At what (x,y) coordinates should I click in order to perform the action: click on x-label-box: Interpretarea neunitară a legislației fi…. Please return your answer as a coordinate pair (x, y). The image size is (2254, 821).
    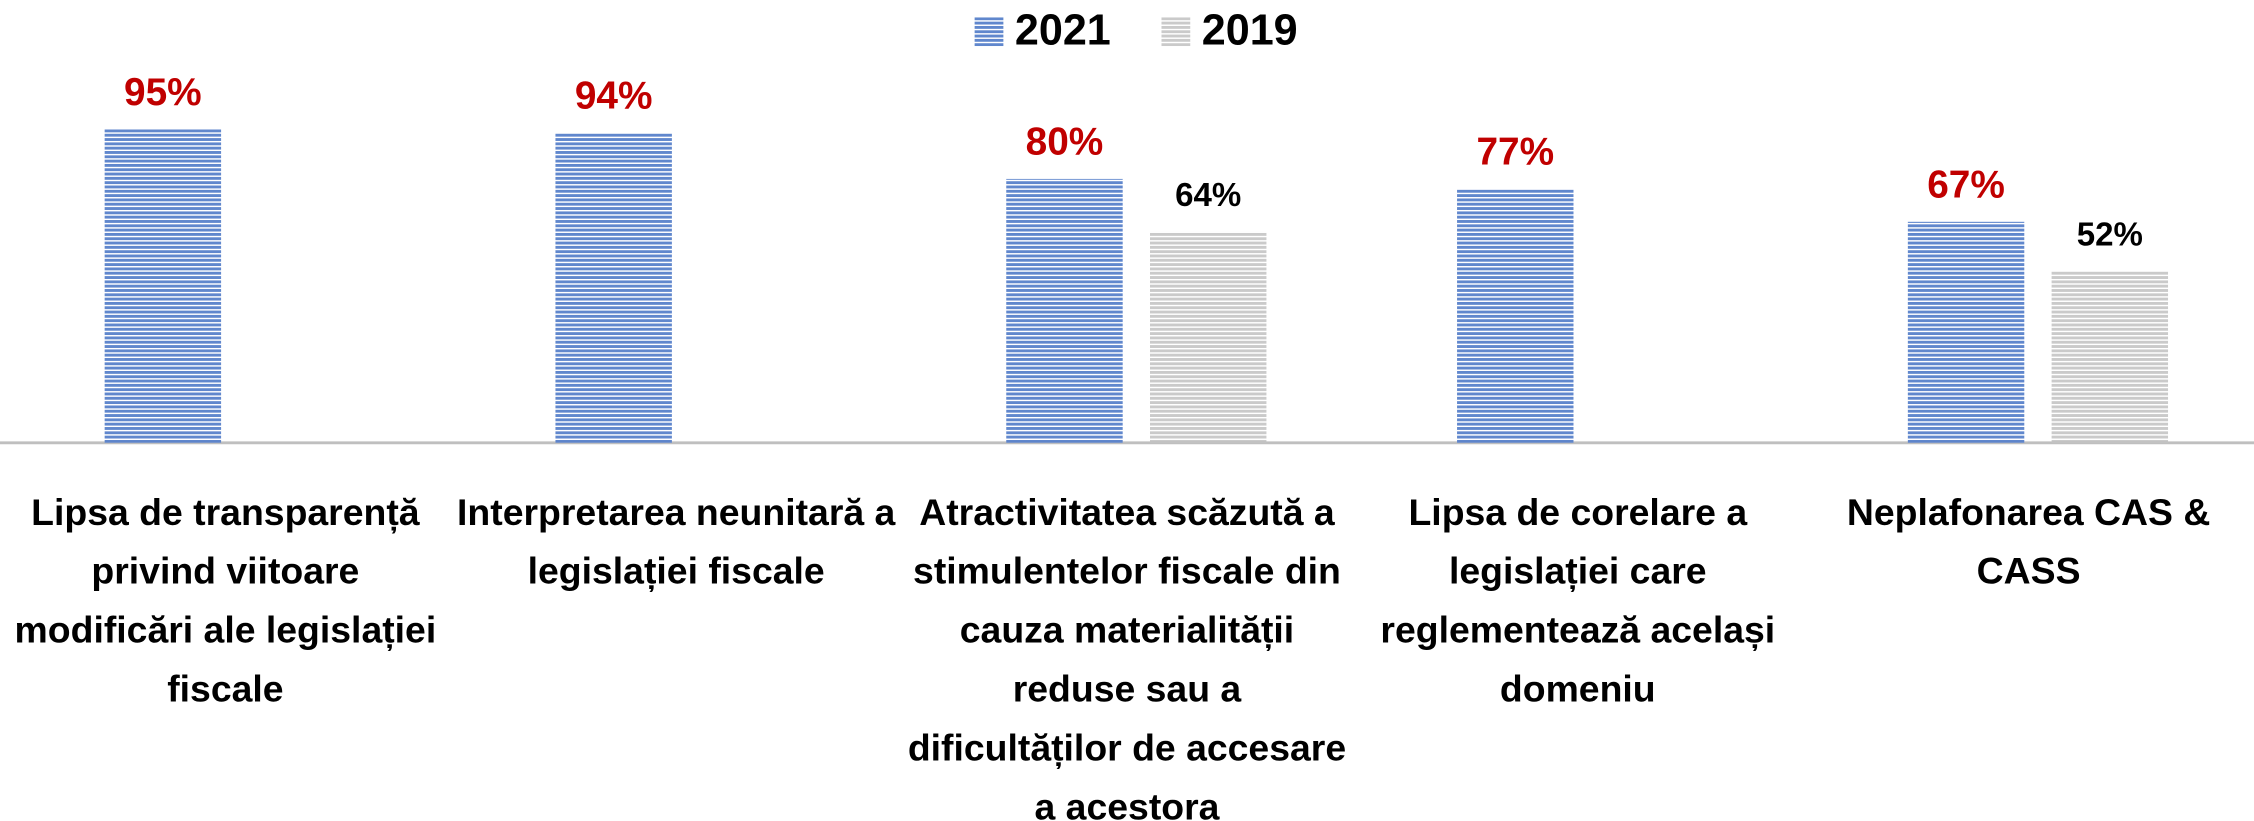
    Looking at the image, I should click on (676, 541).